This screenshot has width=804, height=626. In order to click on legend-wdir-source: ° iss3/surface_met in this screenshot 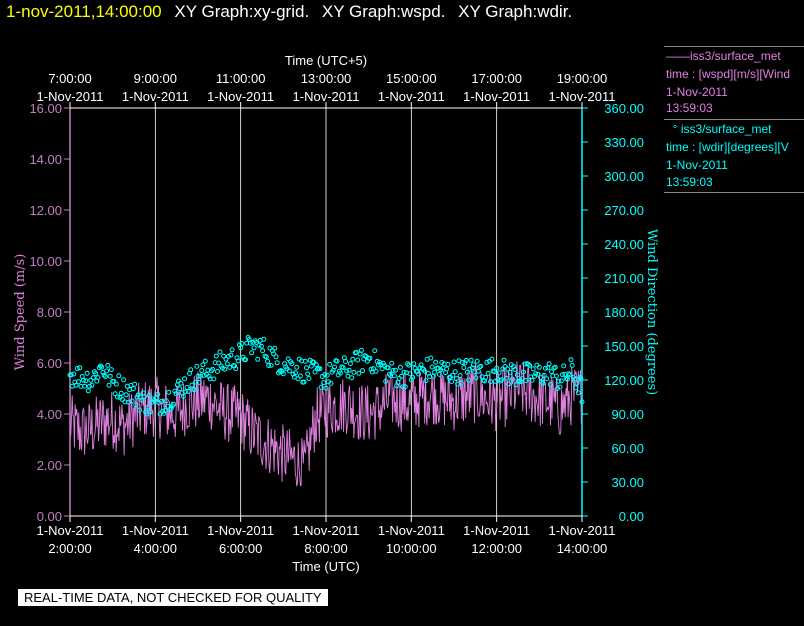, I will do `click(719, 129)`.